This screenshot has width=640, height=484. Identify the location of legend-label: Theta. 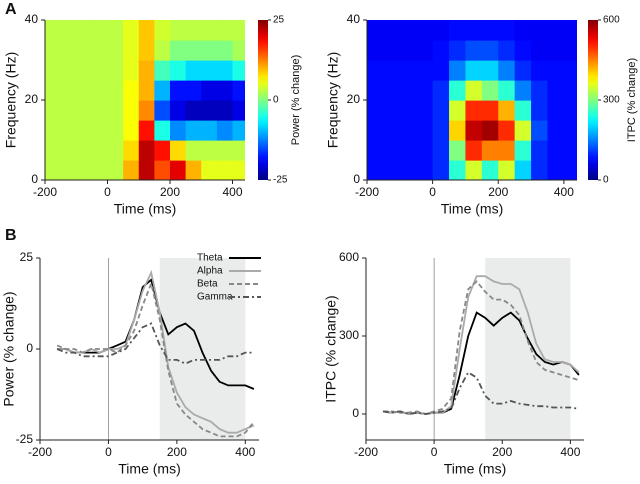
(210, 258).